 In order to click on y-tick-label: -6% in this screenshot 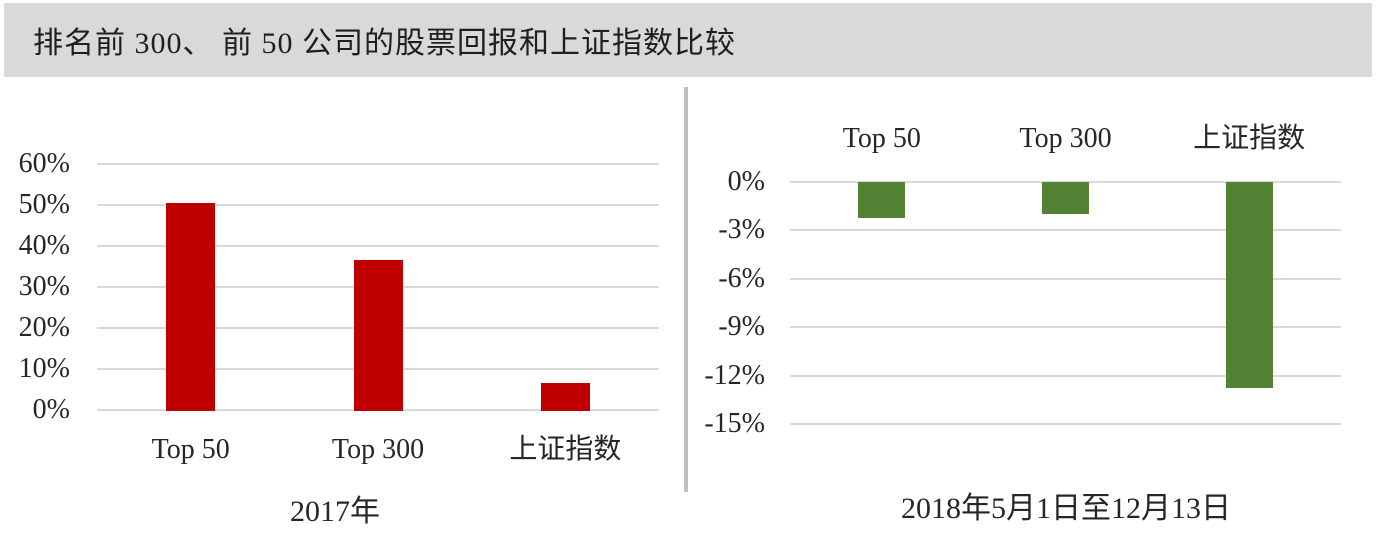, I will do `click(741, 278)`.